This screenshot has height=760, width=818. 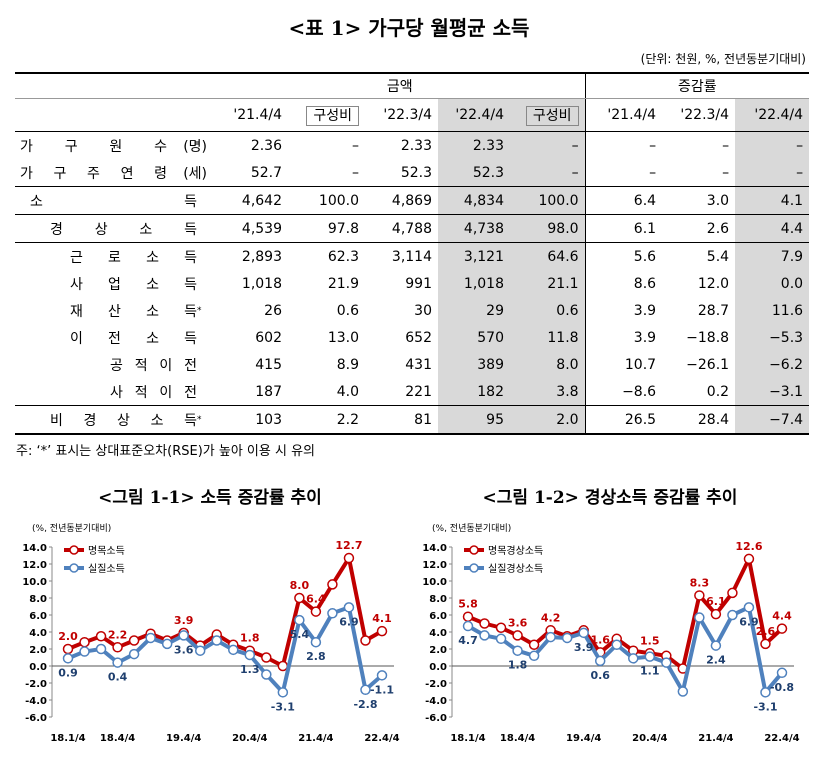 I want to click on table-cell: 2.6, so click(x=718, y=228).